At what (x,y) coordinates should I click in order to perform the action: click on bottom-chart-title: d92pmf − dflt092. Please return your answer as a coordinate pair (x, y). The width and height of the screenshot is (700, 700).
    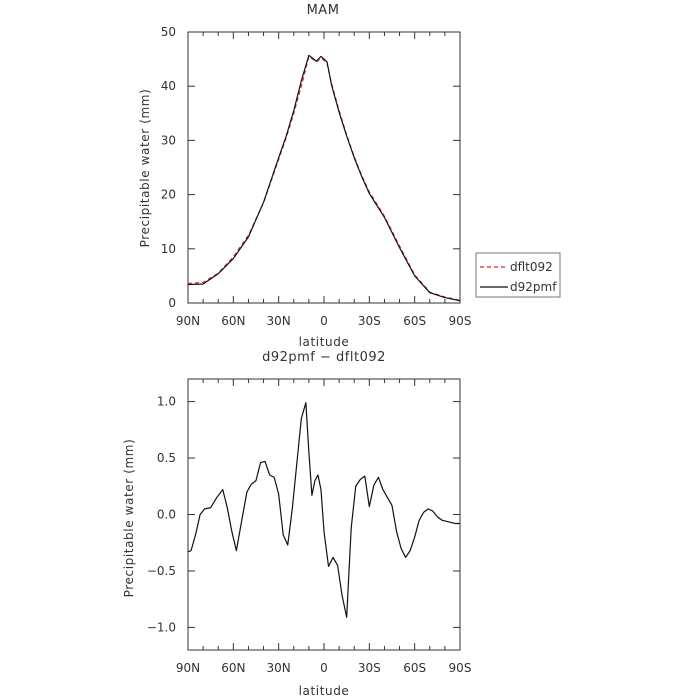
    Looking at the image, I should click on (324, 357).